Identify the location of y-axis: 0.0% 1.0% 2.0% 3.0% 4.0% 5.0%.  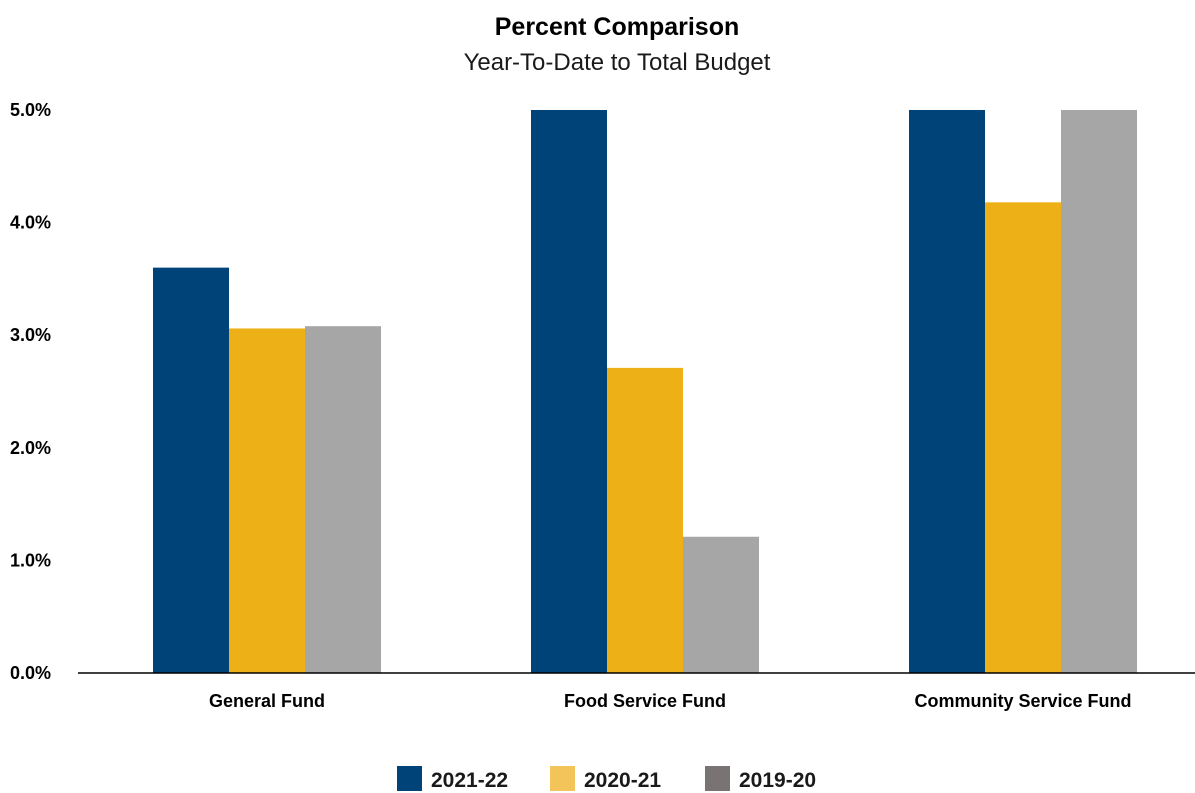
(30, 391).